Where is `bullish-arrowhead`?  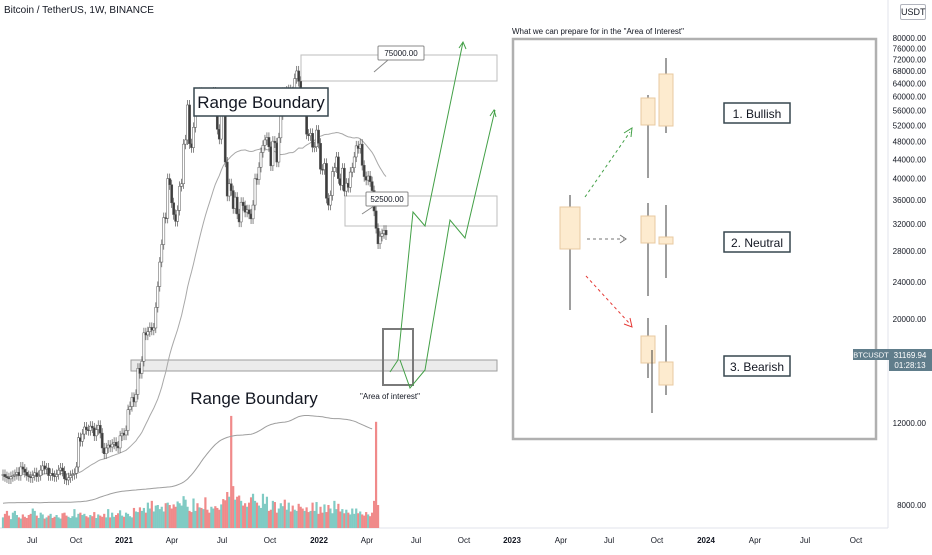
bullish-arrowhead is located at coordinates (628, 132).